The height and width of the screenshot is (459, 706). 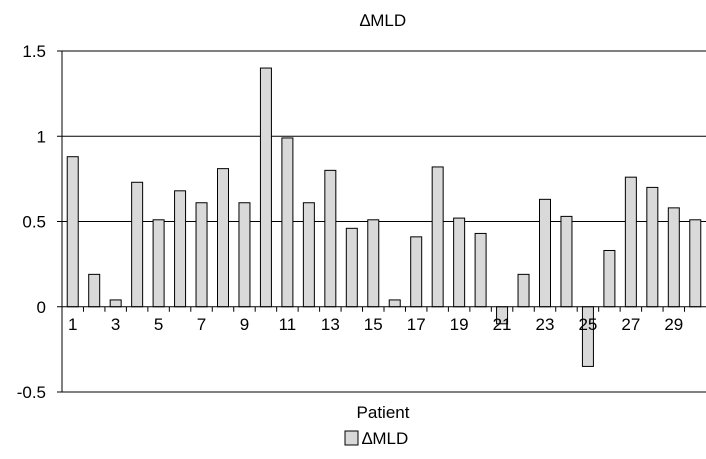 What do you see at coordinates (502, 324) in the screenshot?
I see `x-tick-label: 21` at bounding box center [502, 324].